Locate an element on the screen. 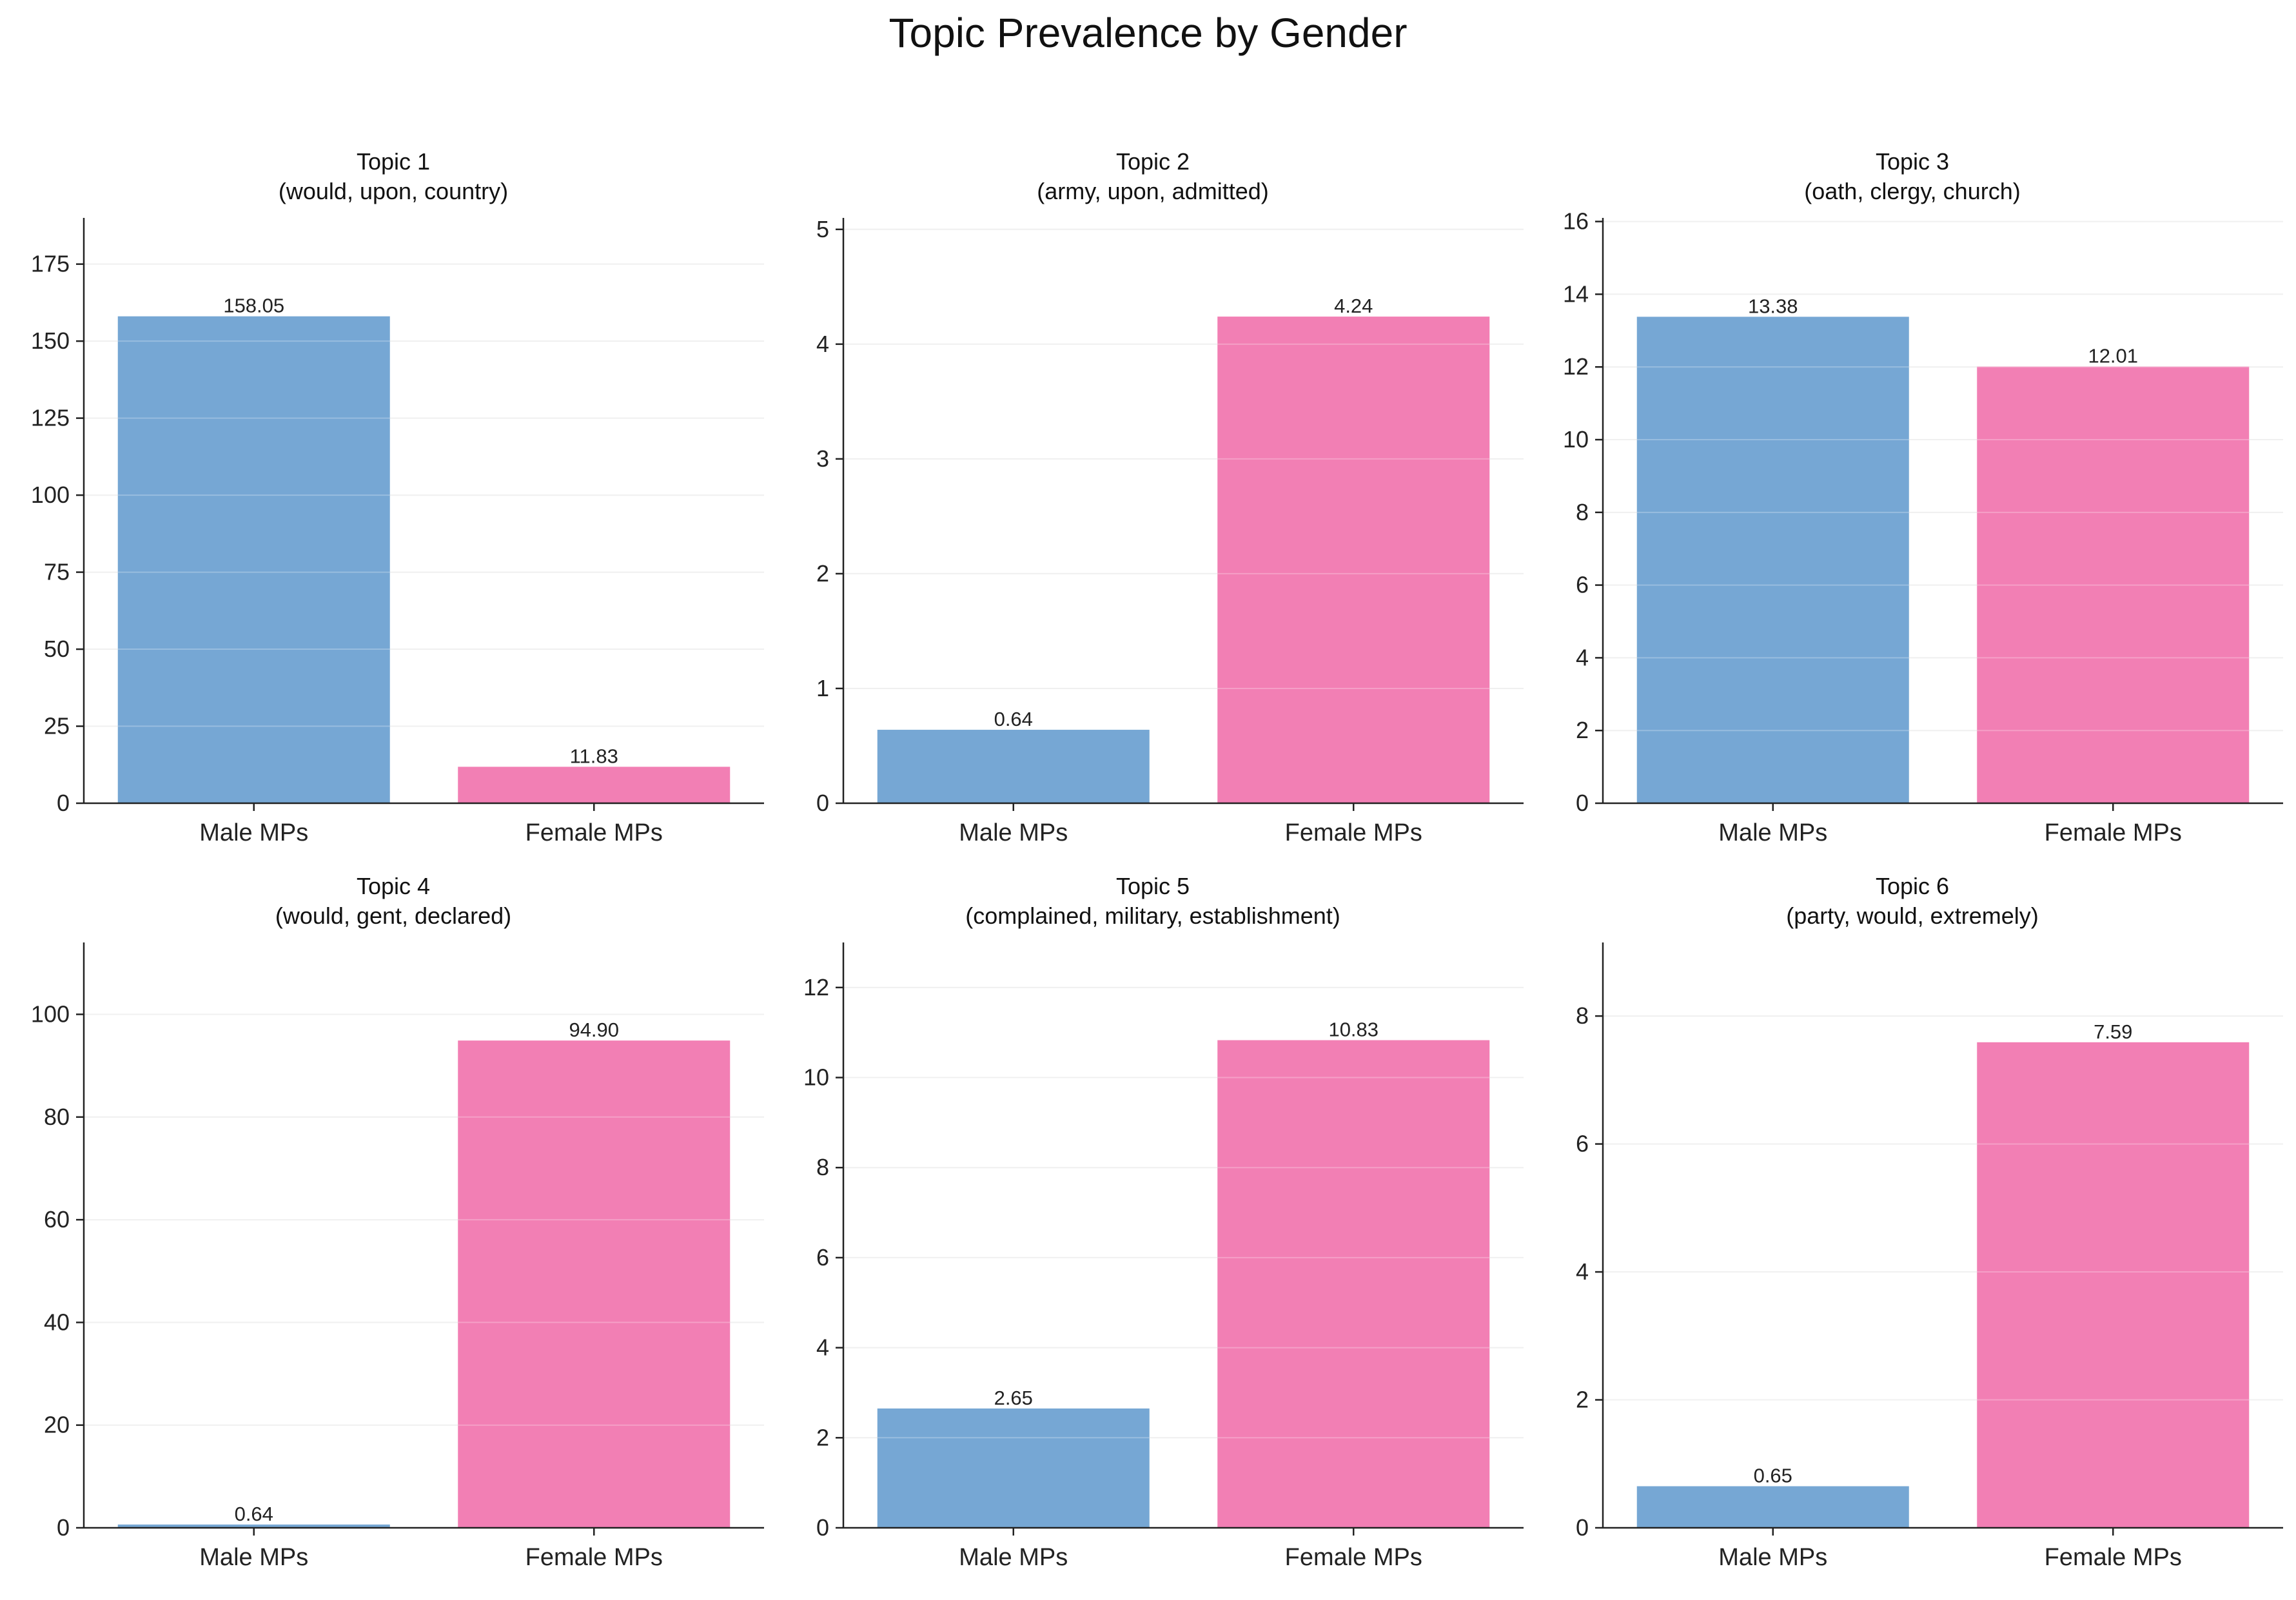  y-tick-label: 16 is located at coordinates (1576, 221).